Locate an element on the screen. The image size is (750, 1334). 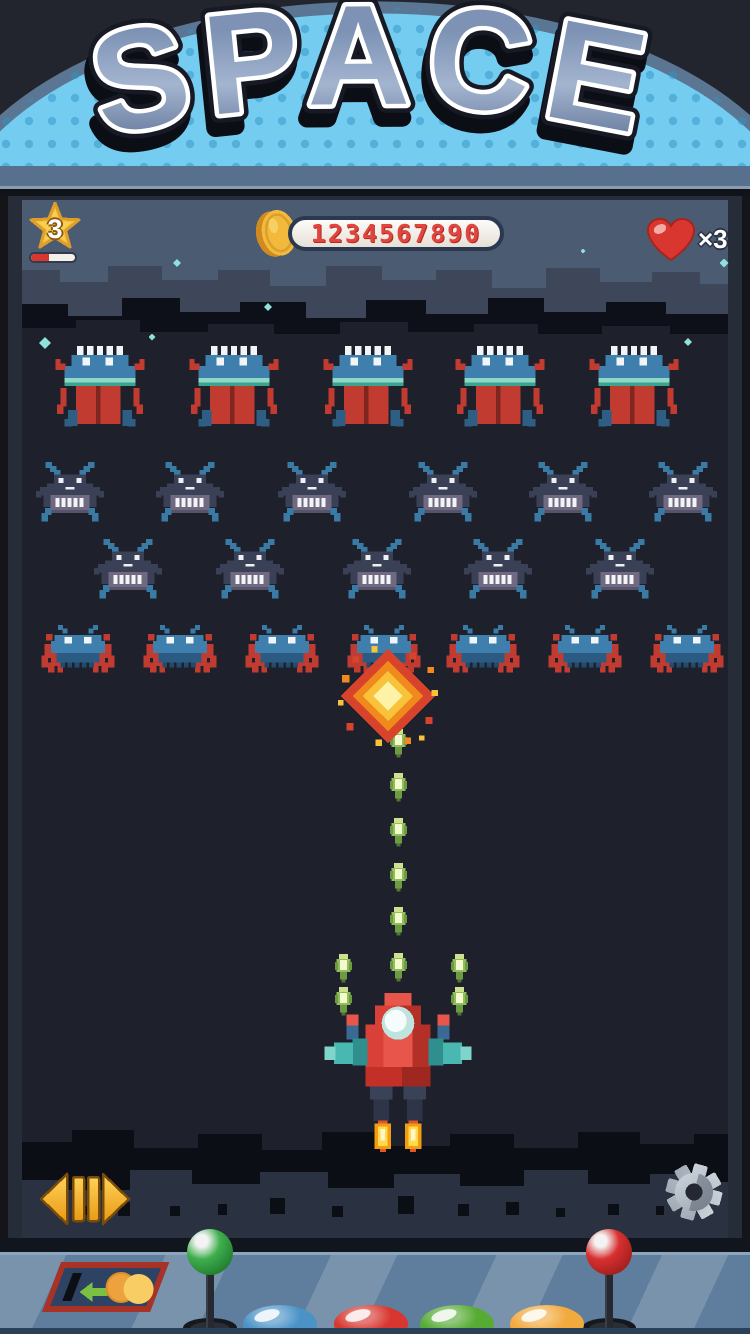
marquee: SPACE SPACE SPACE SPACE is located at coordinates (375, 98).